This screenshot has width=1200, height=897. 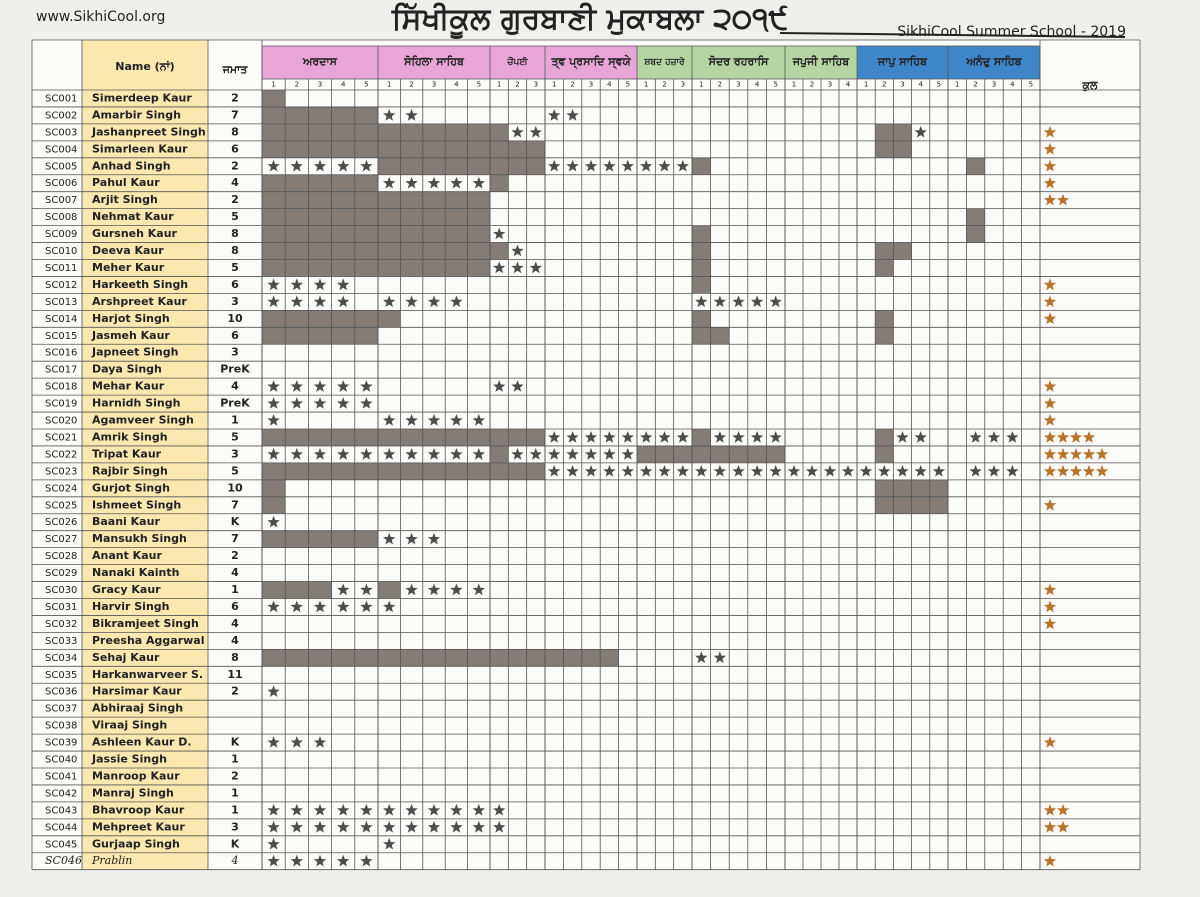 What do you see at coordinates (61, 437) in the screenshot?
I see `student-id: SC021` at bounding box center [61, 437].